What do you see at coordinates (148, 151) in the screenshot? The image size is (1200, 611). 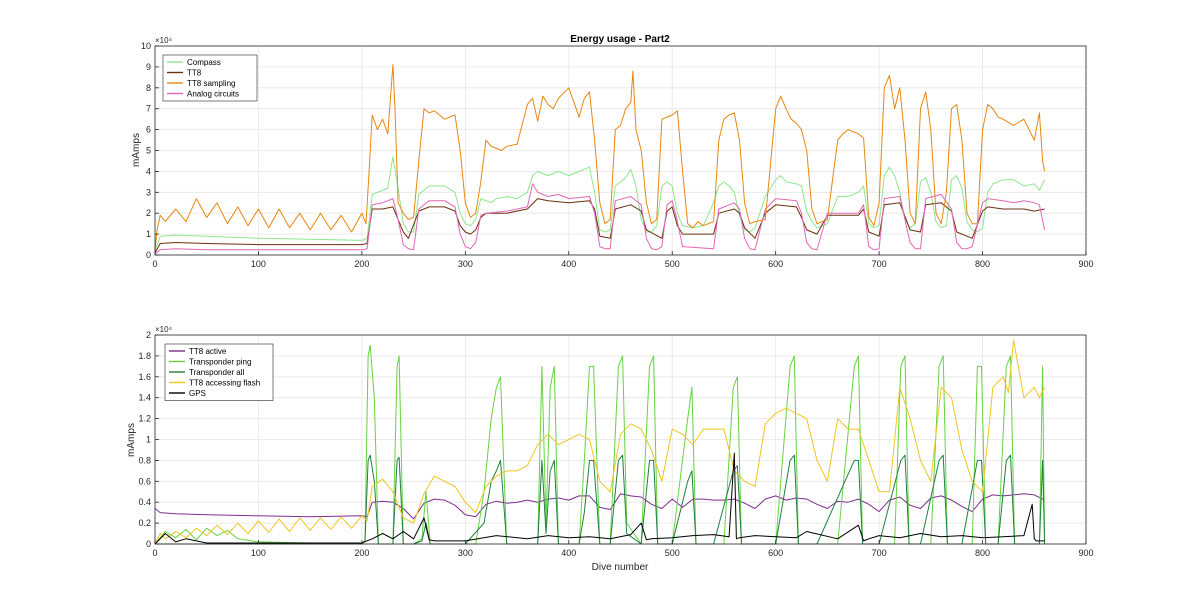 I see `y-tick-label: 5` at bounding box center [148, 151].